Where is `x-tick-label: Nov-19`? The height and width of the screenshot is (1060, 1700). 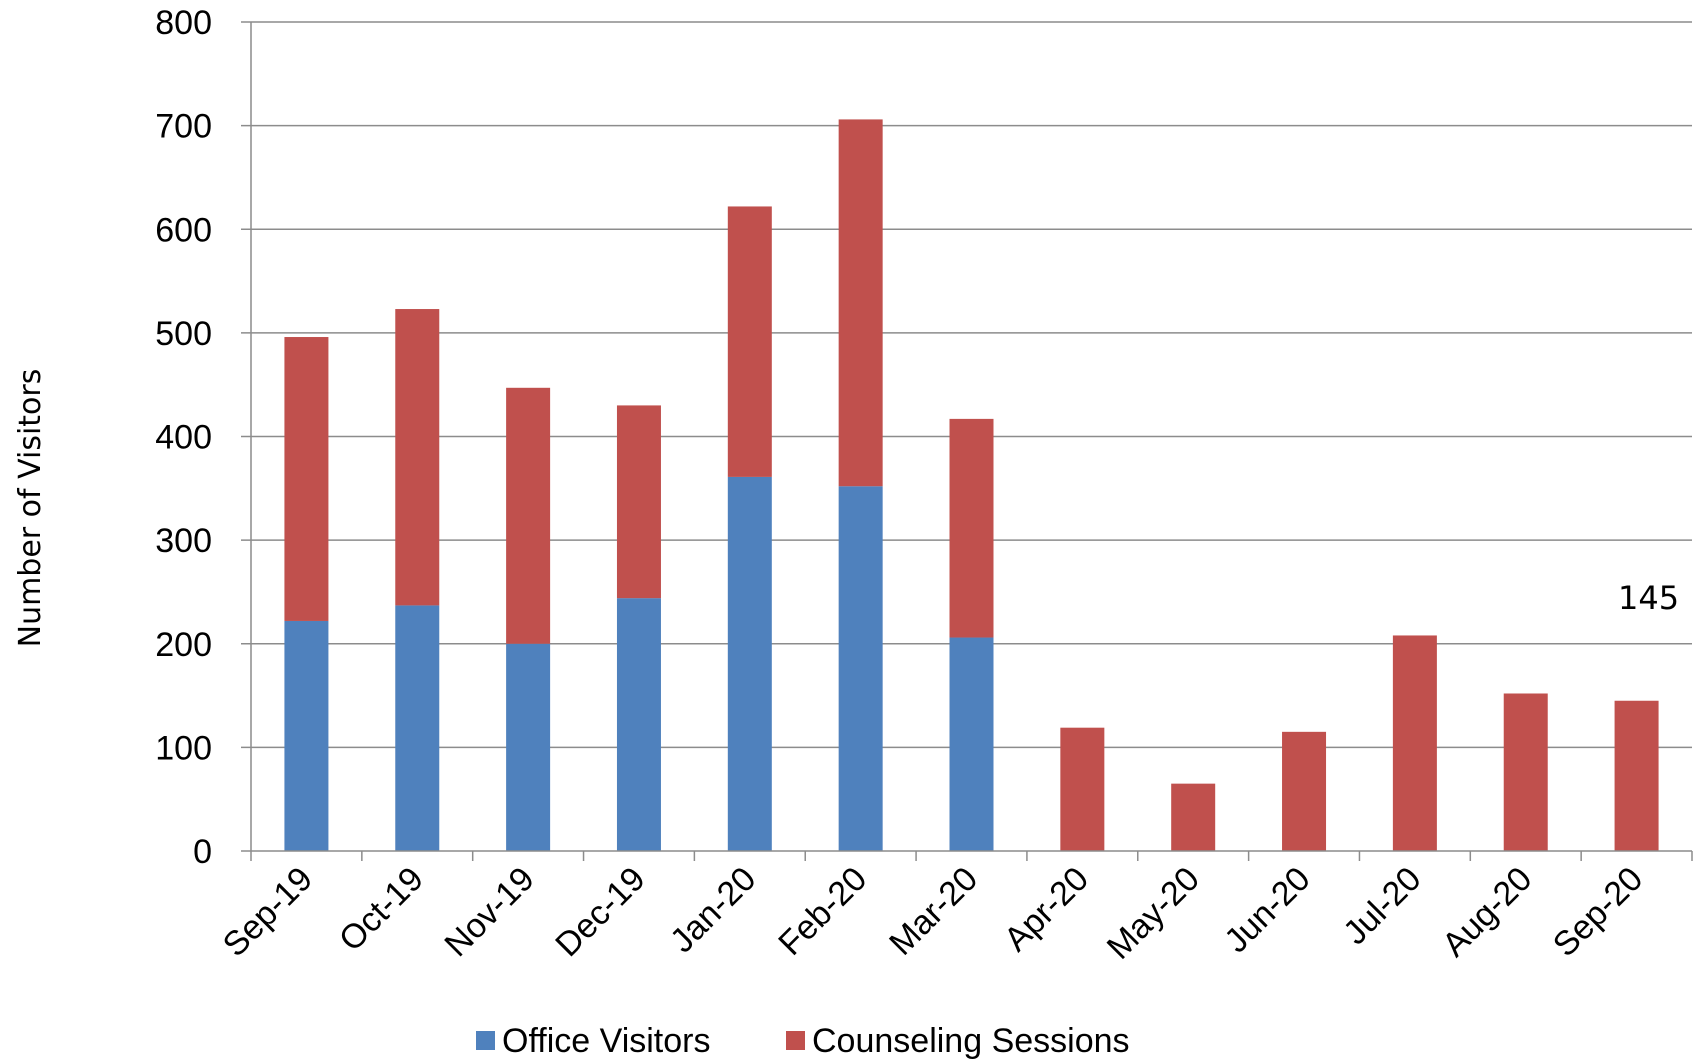 x-tick-label: Nov-19 is located at coordinates (489, 912).